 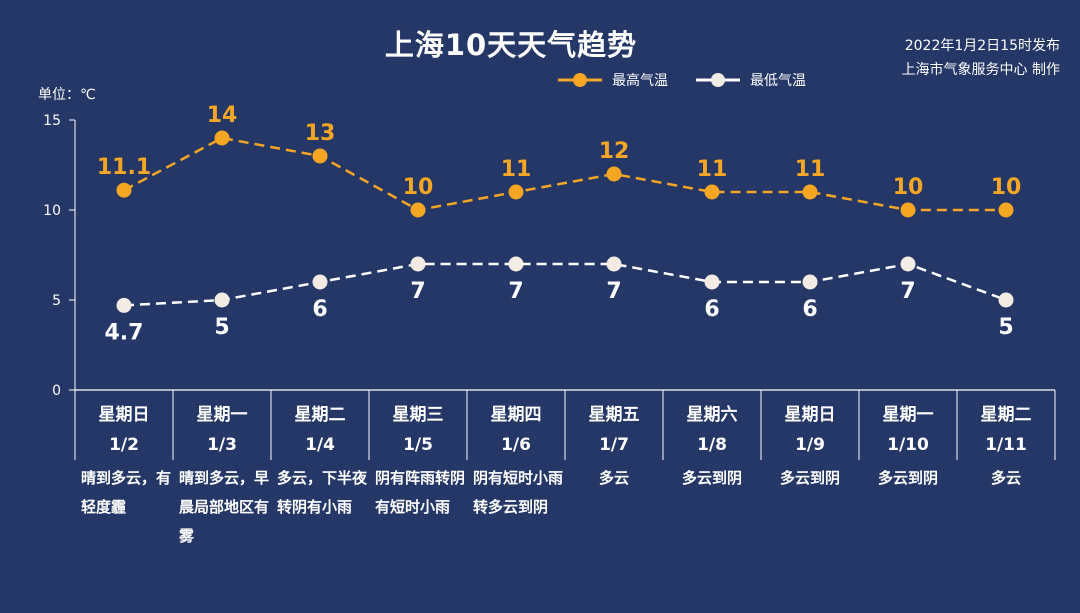 What do you see at coordinates (810, 430) in the screenshot?
I see `category-label: 星期日 1/9` at bounding box center [810, 430].